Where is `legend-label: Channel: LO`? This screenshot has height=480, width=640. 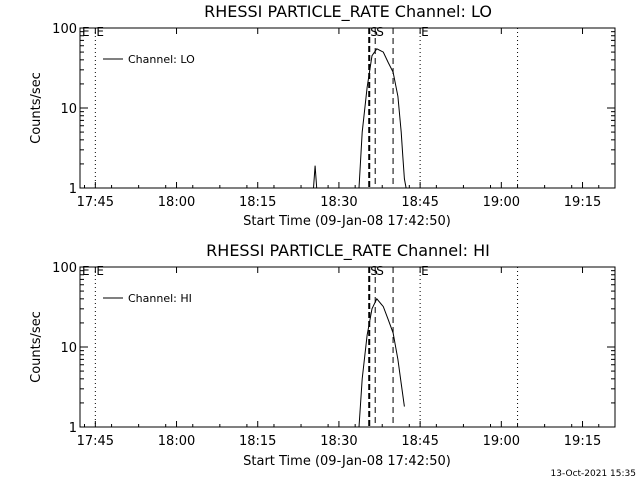 legend-label: Channel: LO is located at coordinates (161, 59).